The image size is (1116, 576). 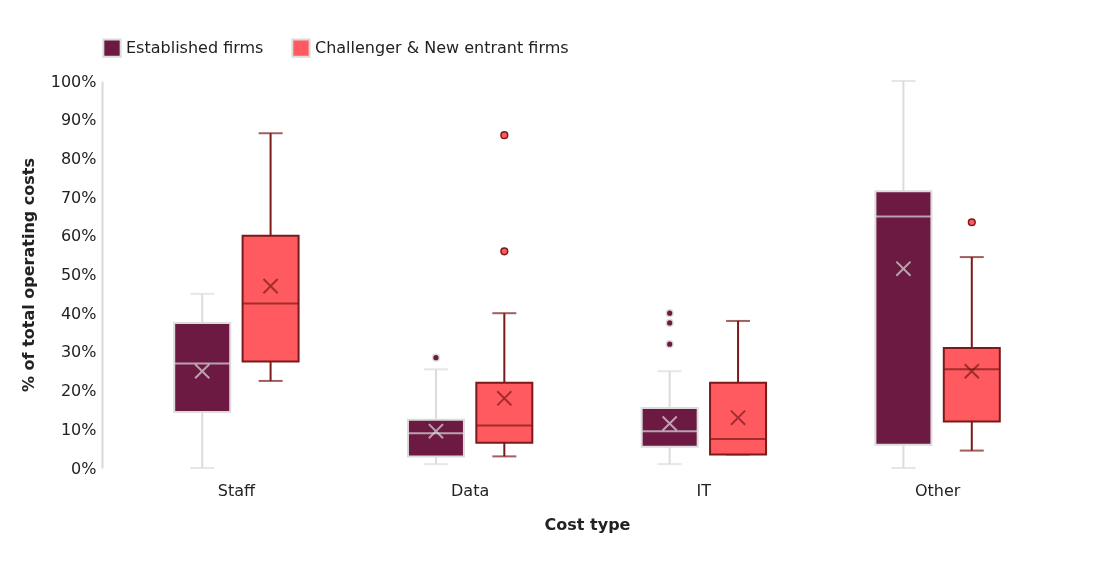 I want to click on y-tick-label: 70%, so click(x=78, y=197).